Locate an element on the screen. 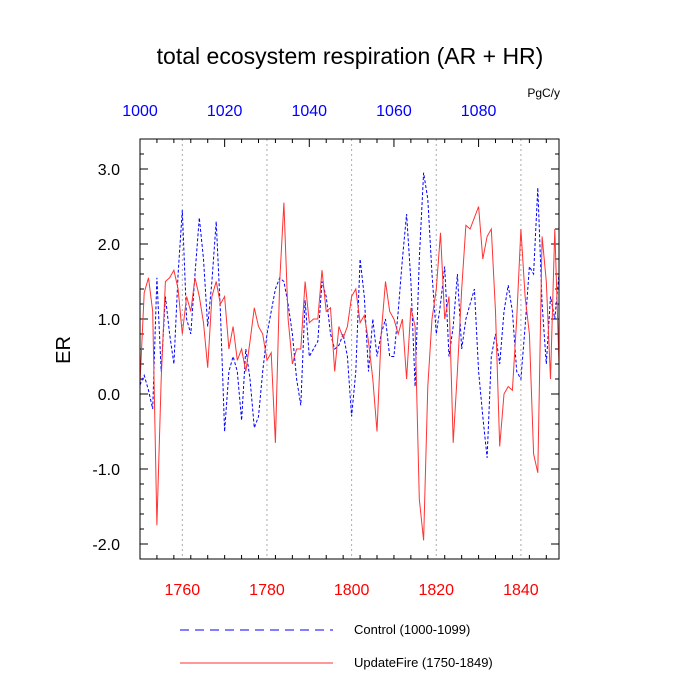 The image size is (700, 700). y-tick-label: 3.0 is located at coordinates (109, 170).